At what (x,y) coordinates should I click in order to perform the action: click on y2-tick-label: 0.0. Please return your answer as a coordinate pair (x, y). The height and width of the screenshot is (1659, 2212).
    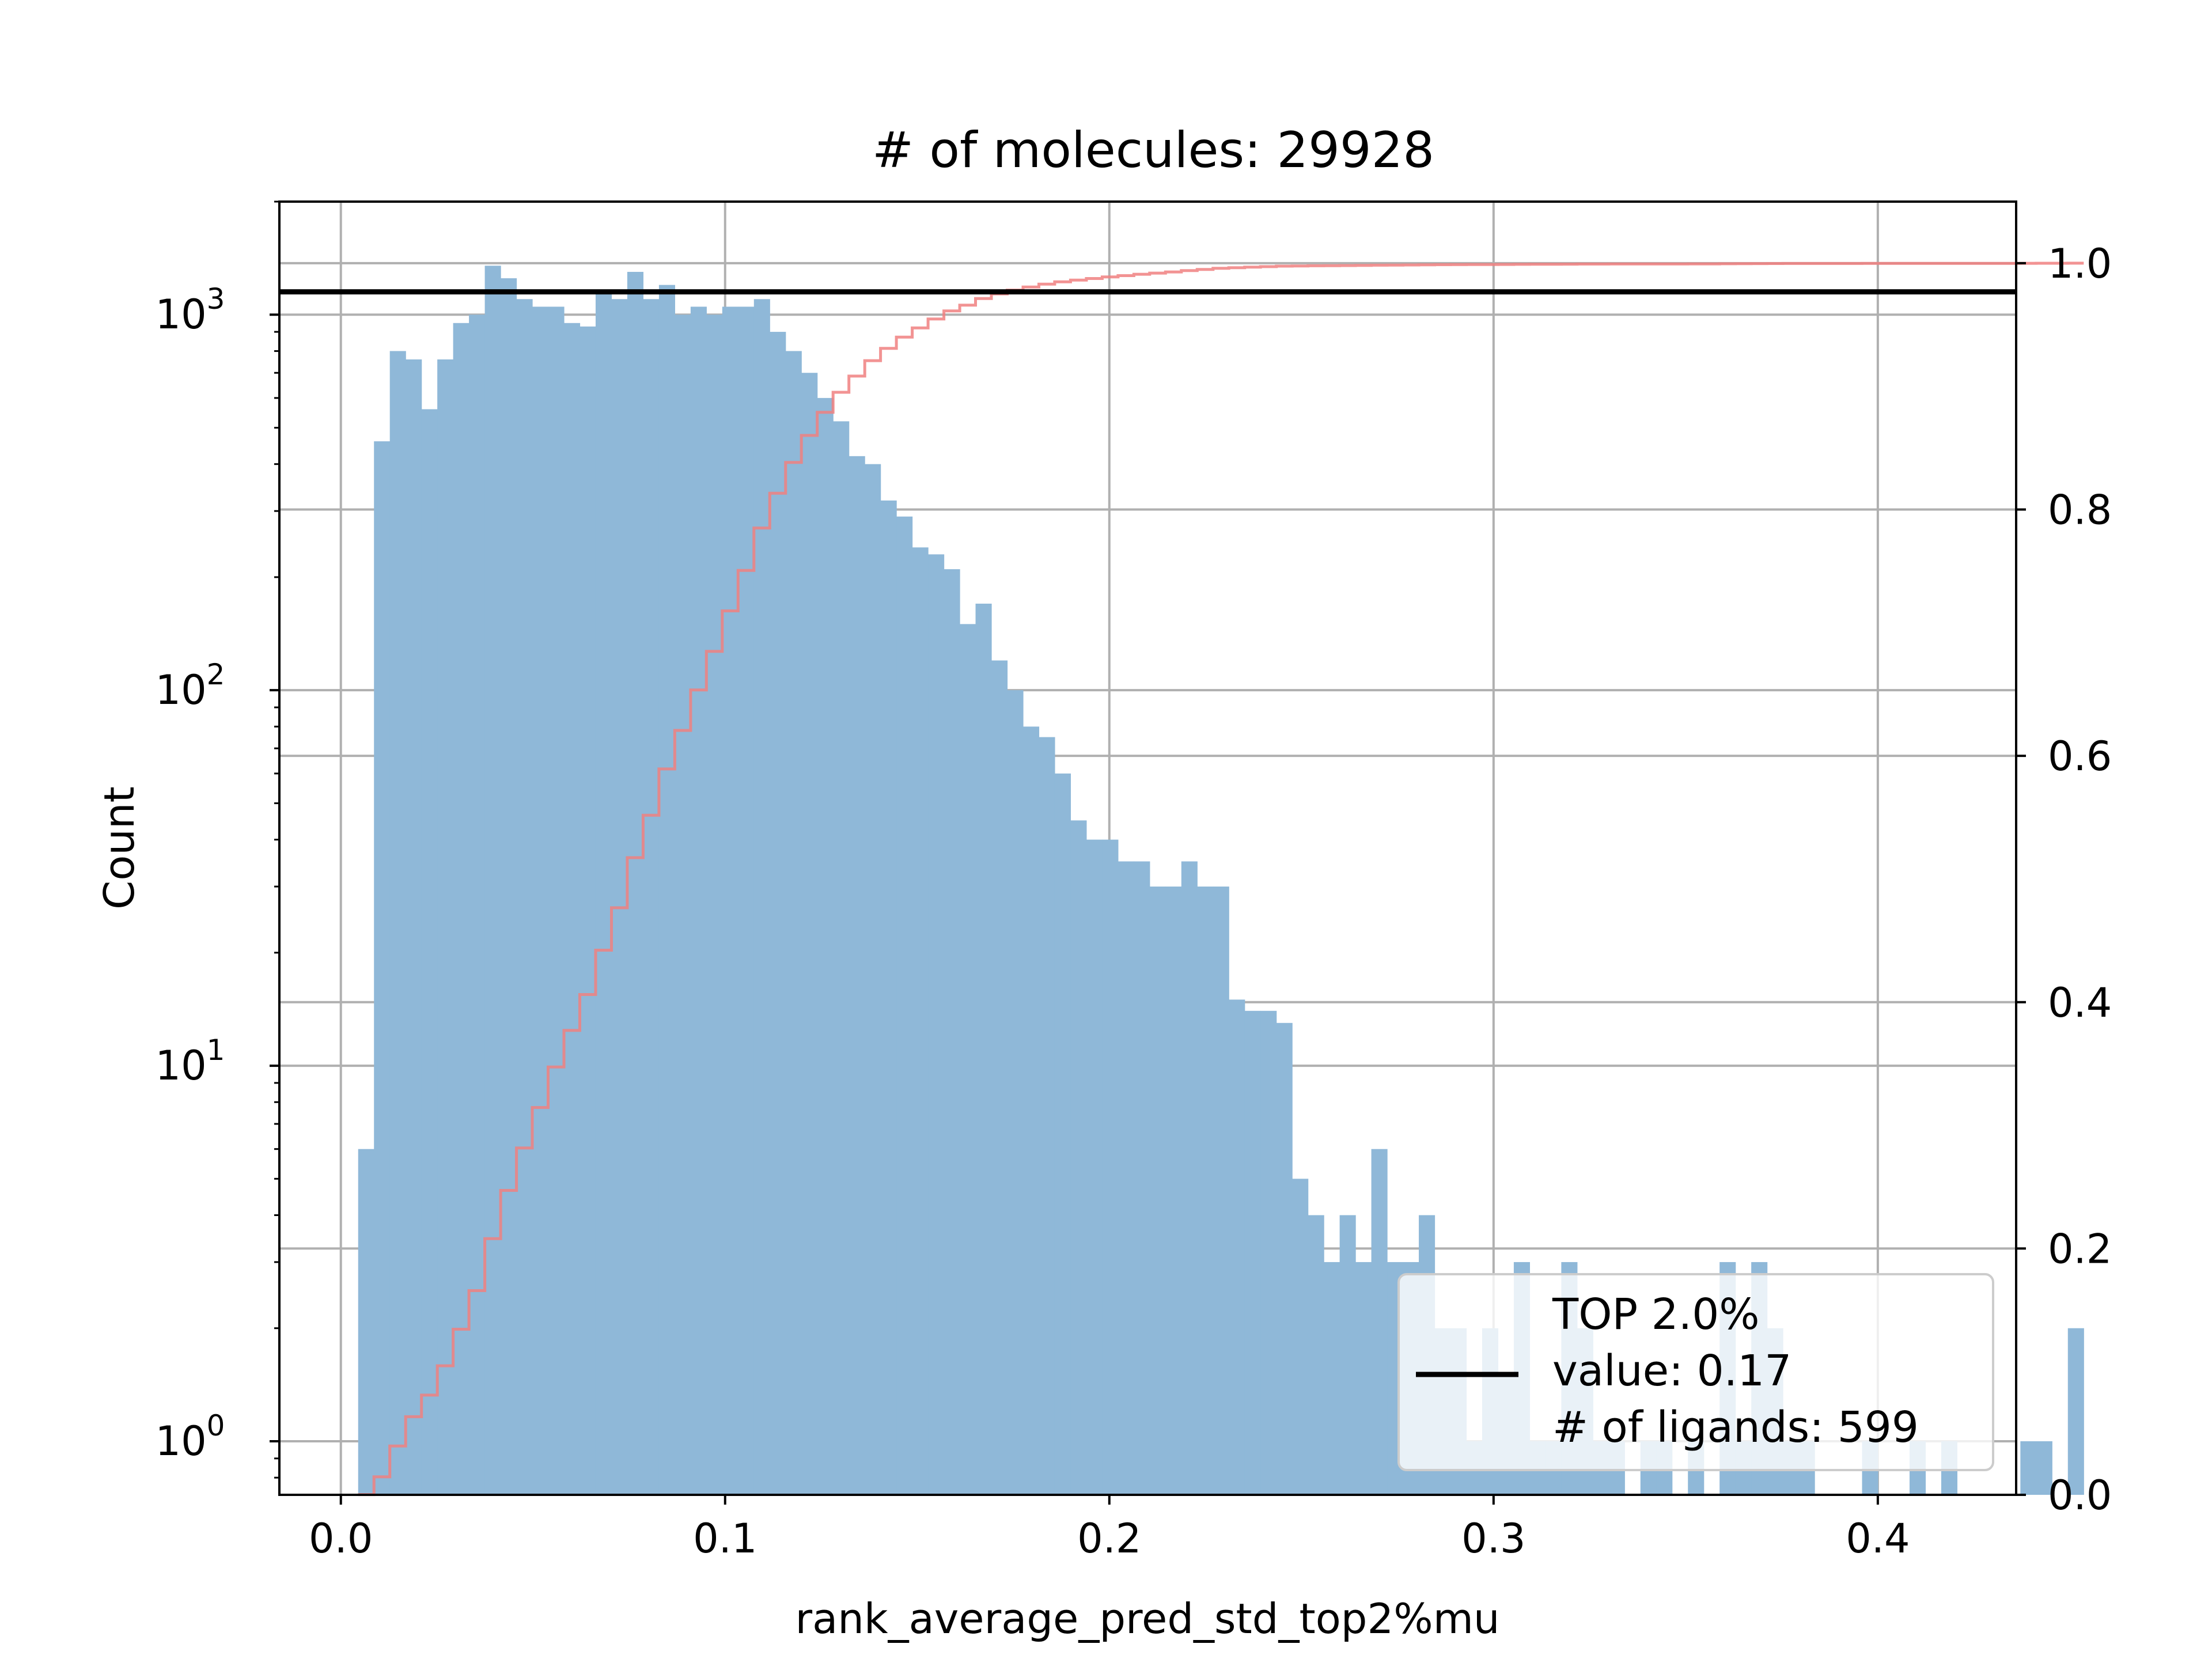
    Looking at the image, I should click on (2080, 1495).